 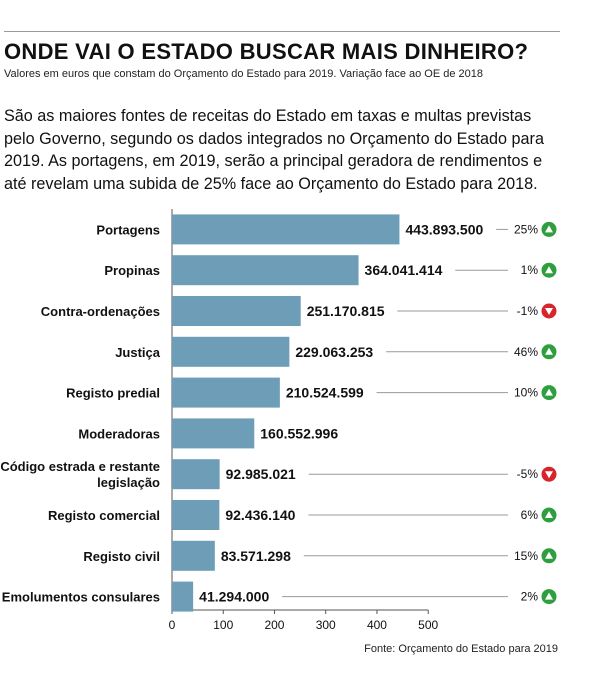 What do you see at coordinates (299, 433) in the screenshot?
I see `value-label: 160.552.996` at bounding box center [299, 433].